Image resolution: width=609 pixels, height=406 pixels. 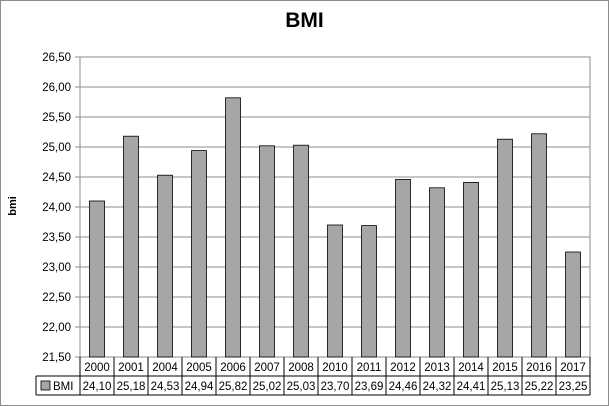 I want to click on x-category-label: 2012, so click(x=403, y=368).